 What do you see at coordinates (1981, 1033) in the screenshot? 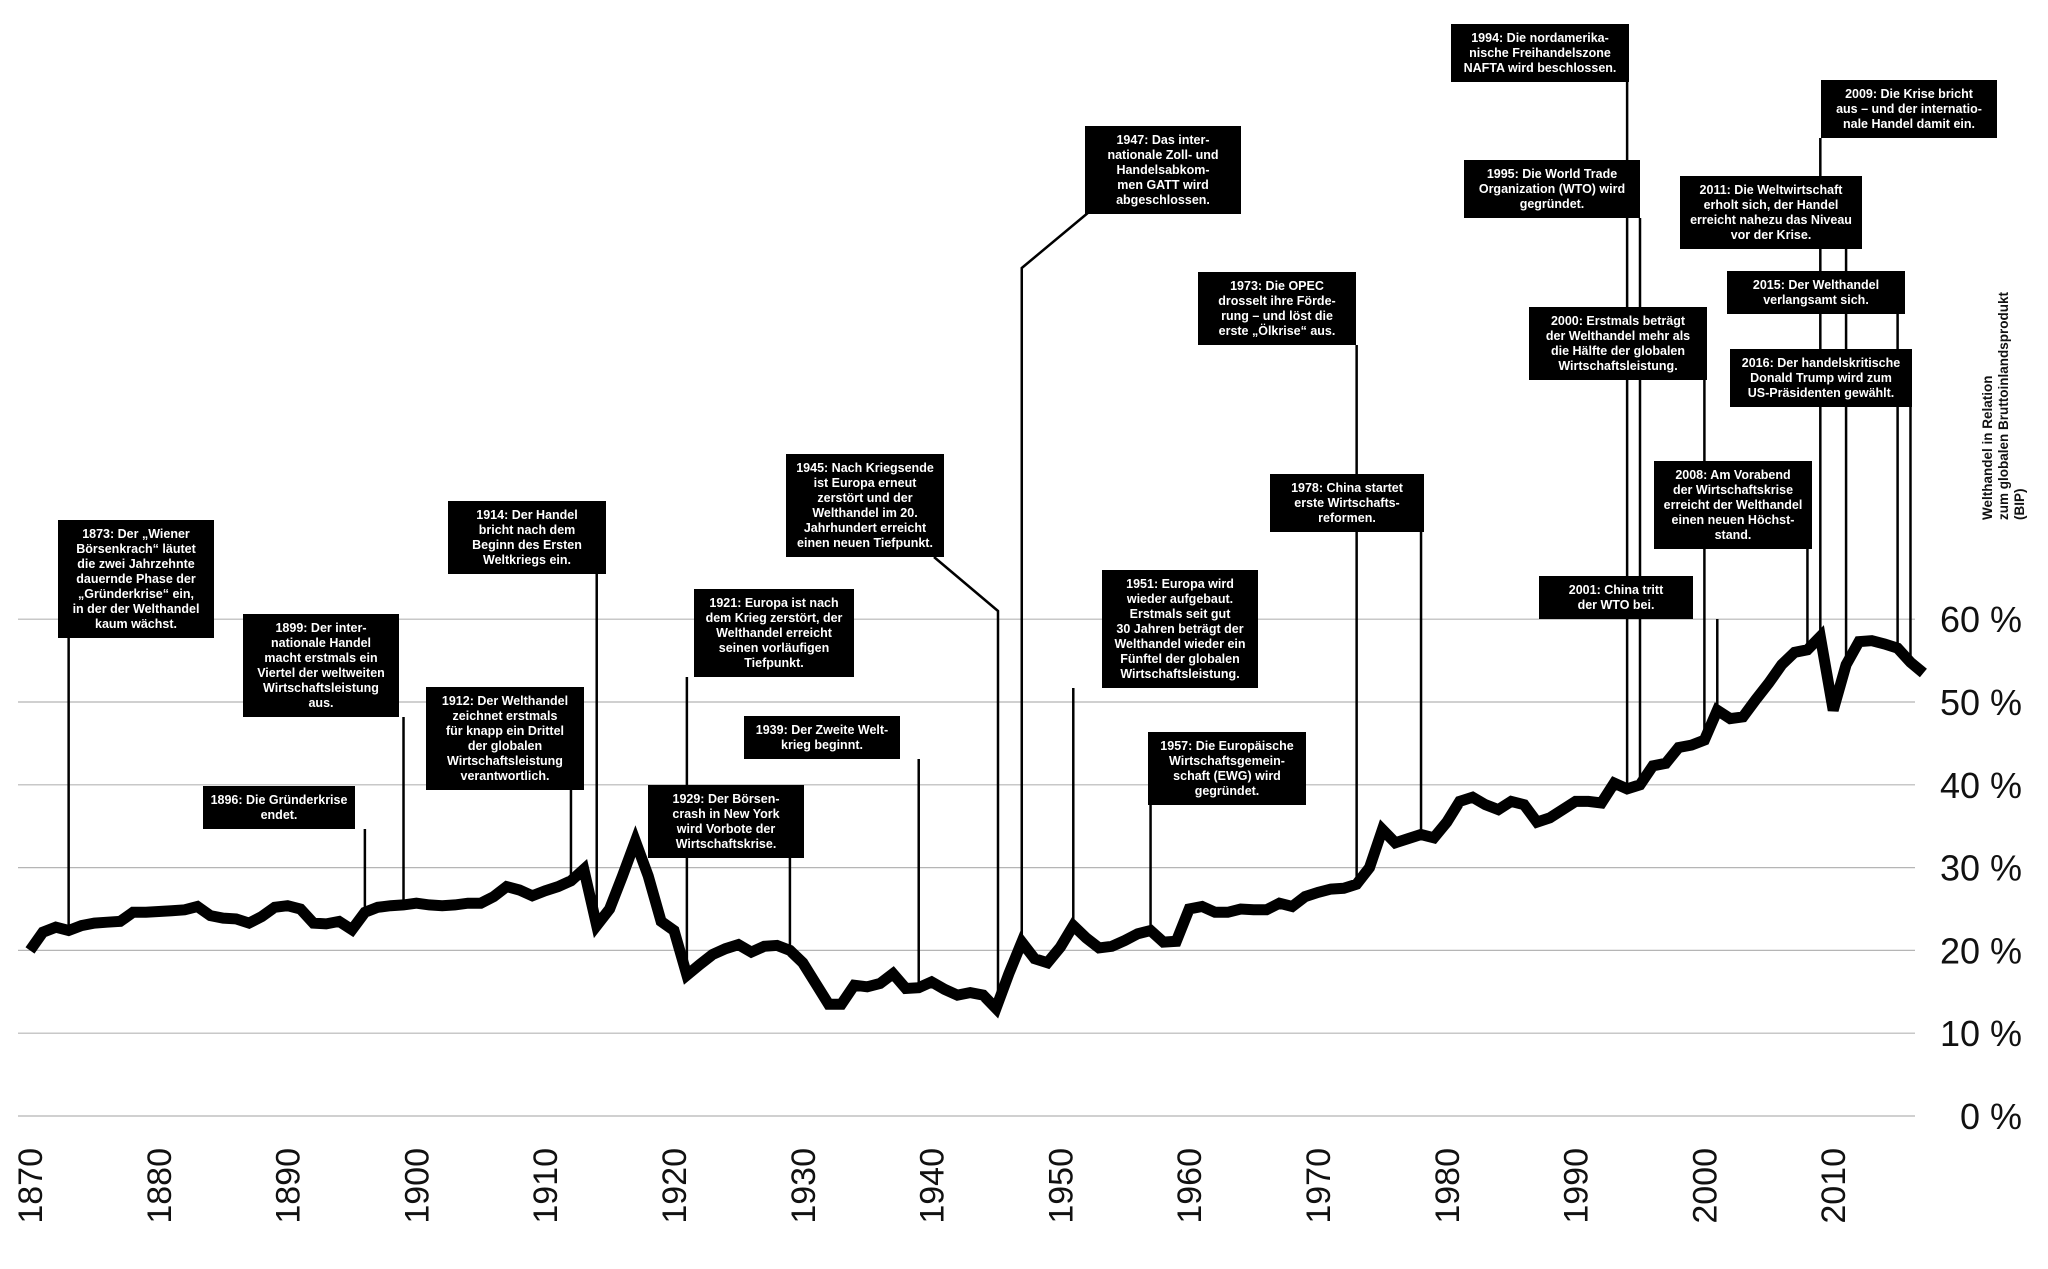
I see `y-tick-label: 10 %` at bounding box center [1981, 1033].